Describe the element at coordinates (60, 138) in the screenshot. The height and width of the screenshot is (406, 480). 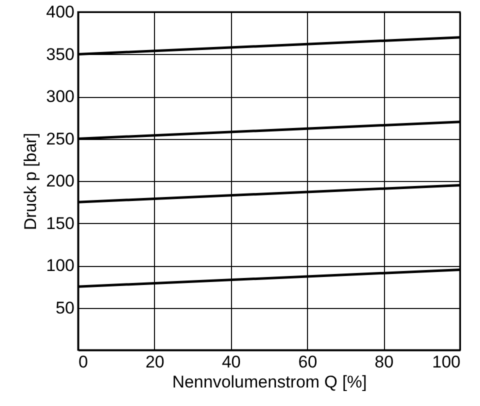
I see `y-tick-label: 250` at that location.